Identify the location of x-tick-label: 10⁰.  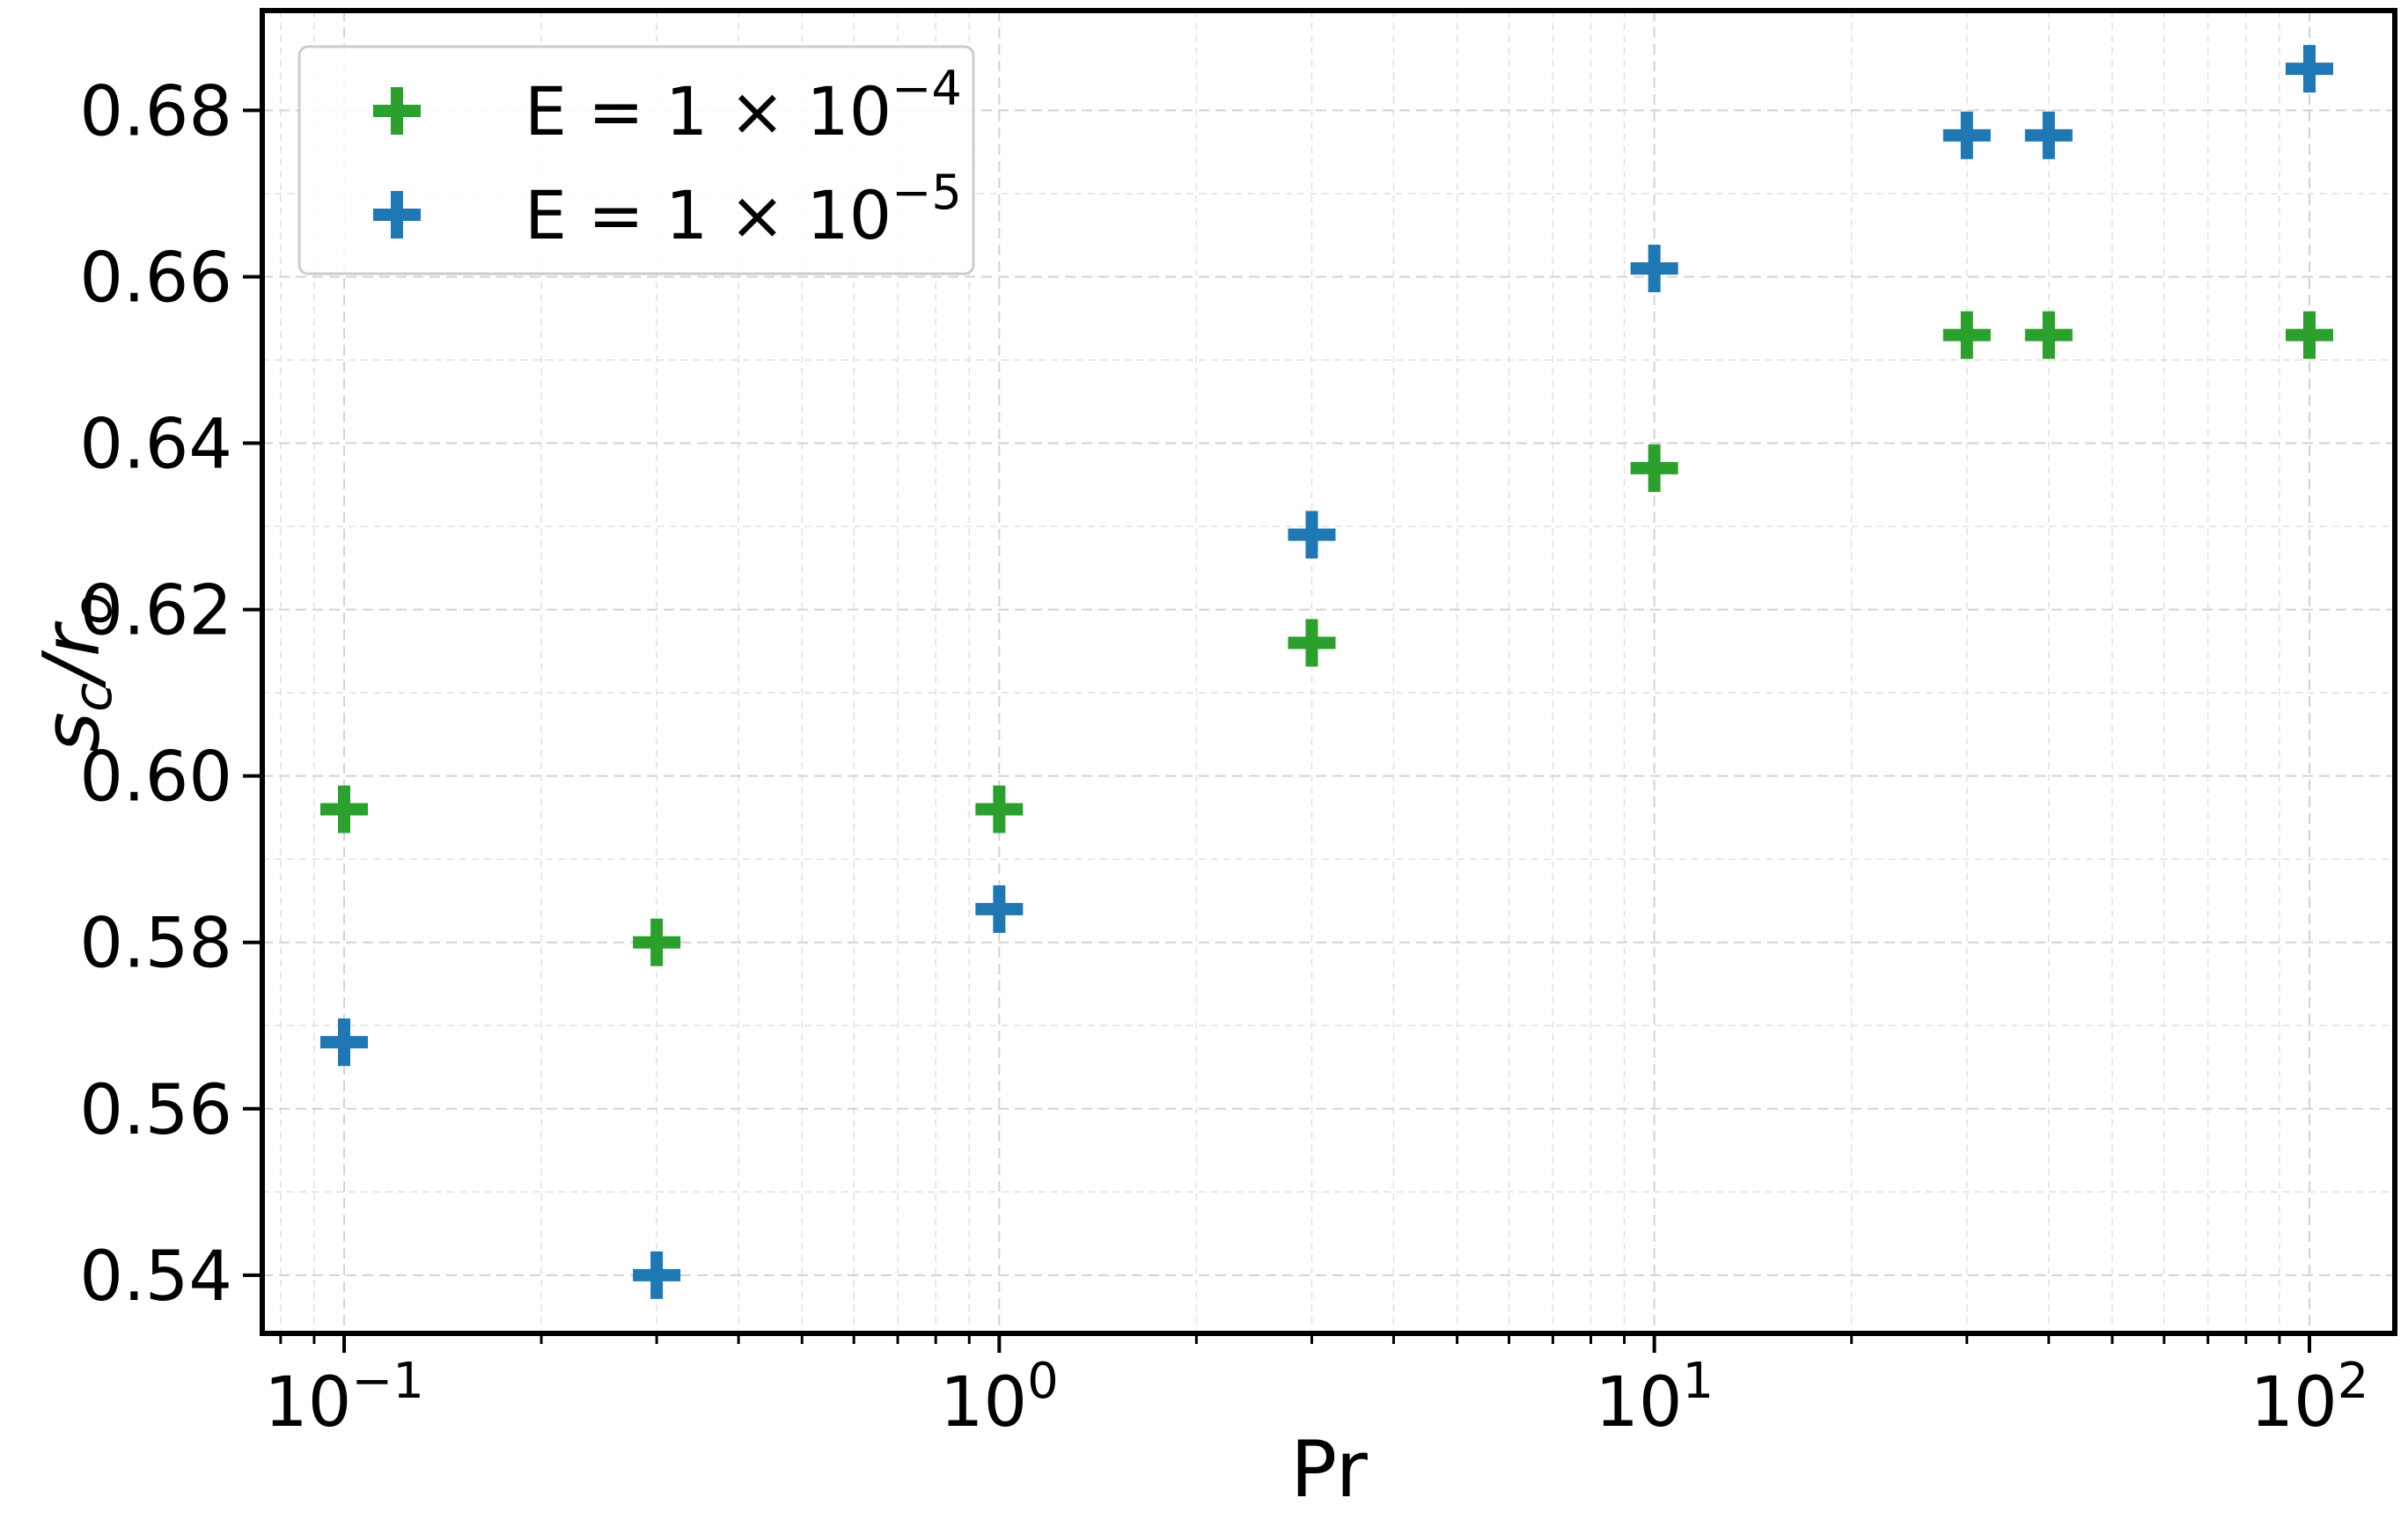
(999, 1398).